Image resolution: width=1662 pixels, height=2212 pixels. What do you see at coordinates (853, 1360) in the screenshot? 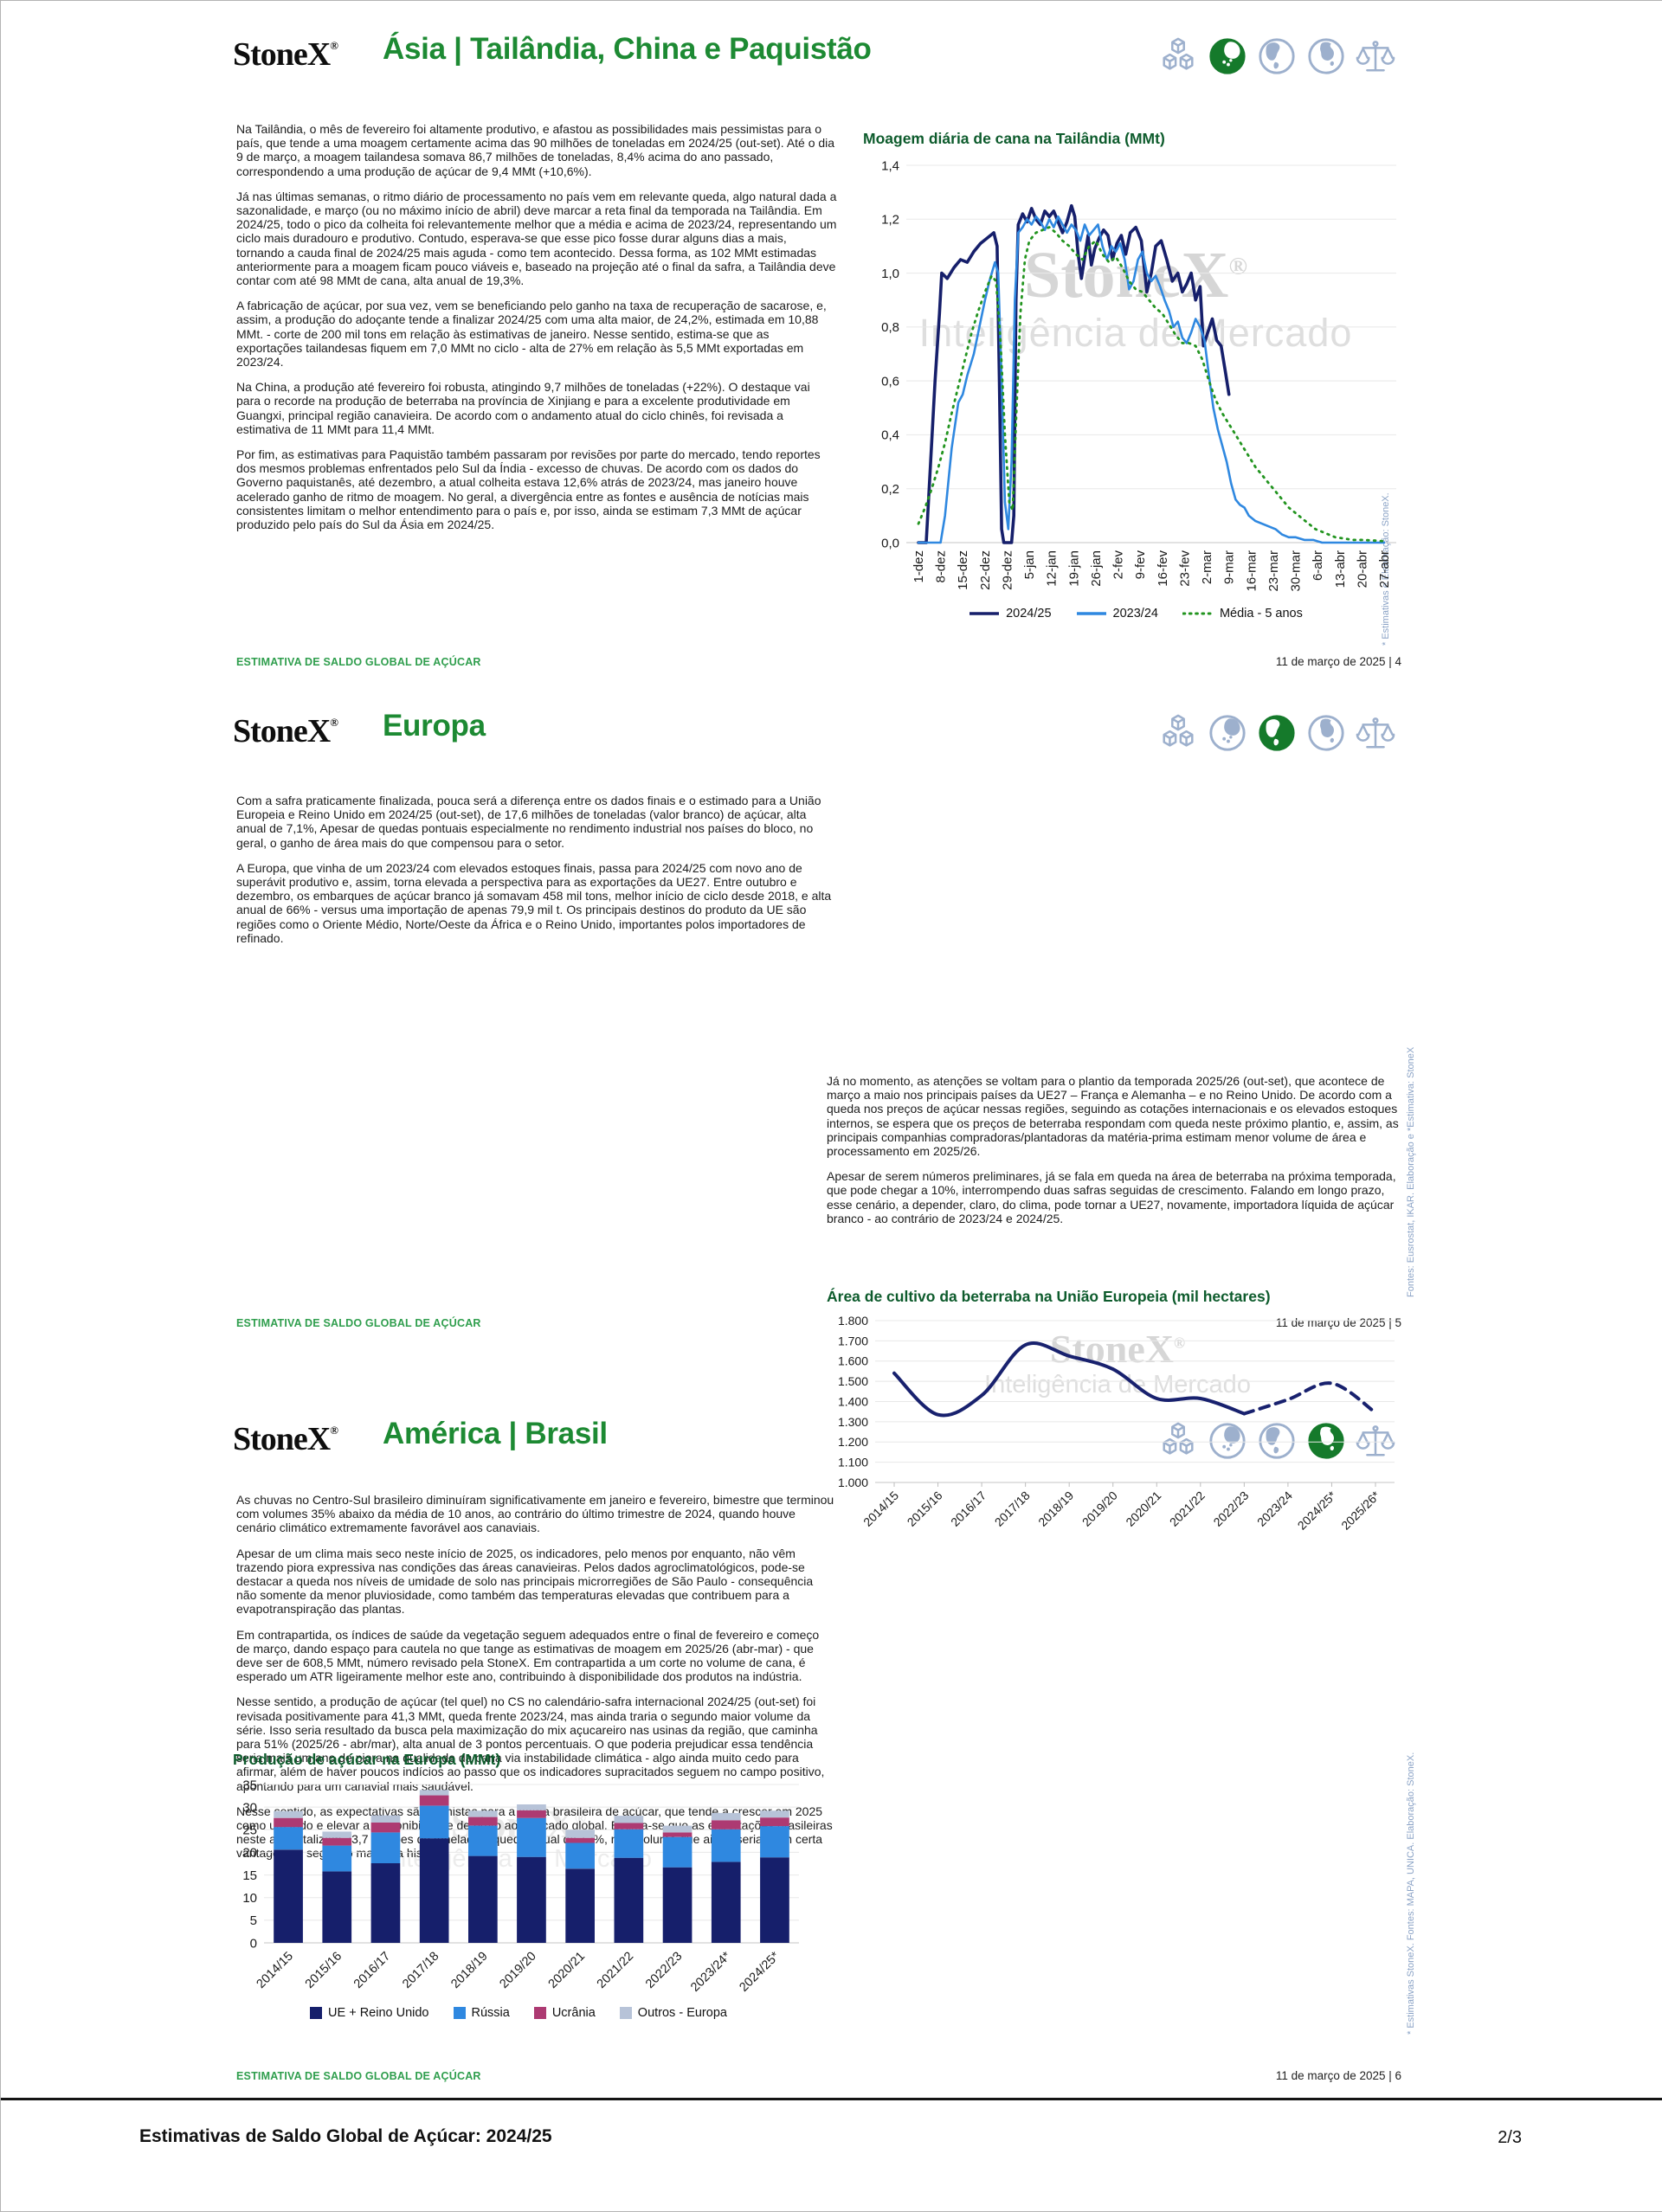
I see `svg-text: 1.600` at bounding box center [853, 1360].